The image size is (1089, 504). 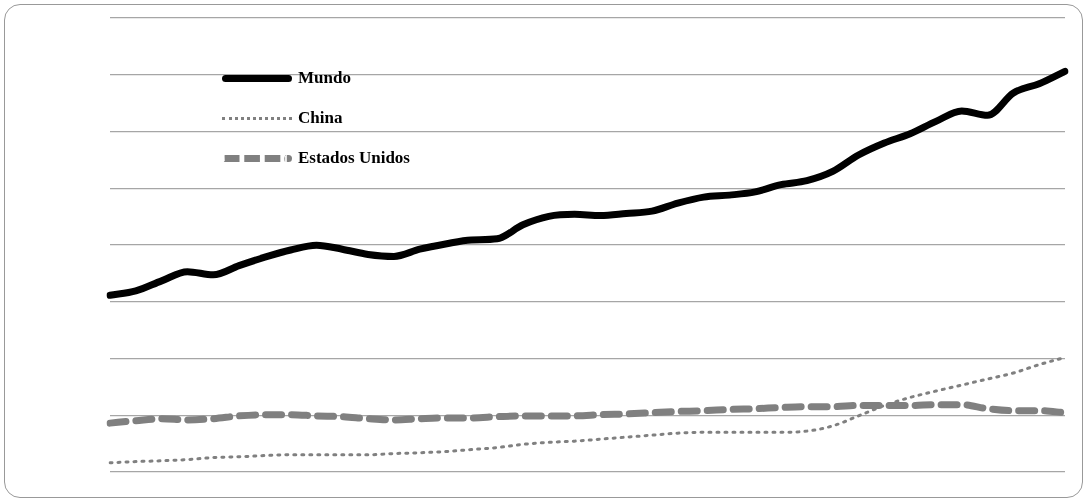 What do you see at coordinates (324, 78) in the screenshot?
I see `legend-label: Mundo` at bounding box center [324, 78].